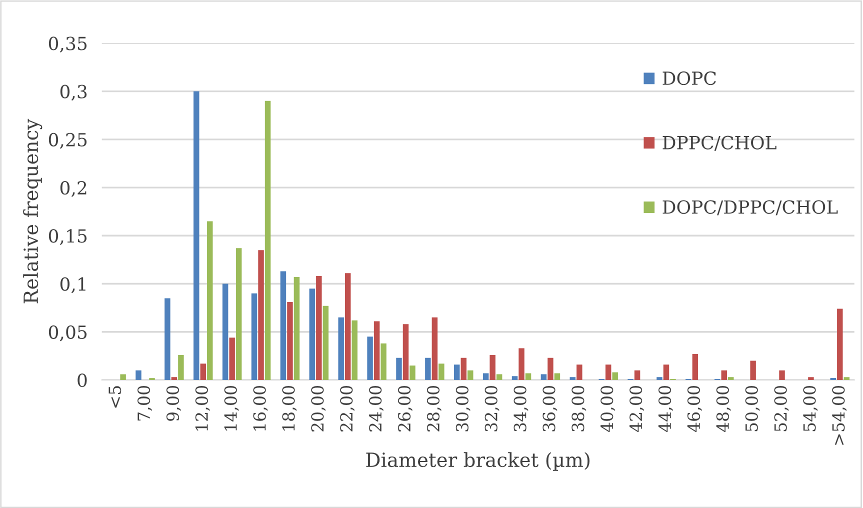 The image size is (863, 508). What do you see at coordinates (318, 409) in the screenshot?
I see `x-tick-label: 20,00` at bounding box center [318, 409].